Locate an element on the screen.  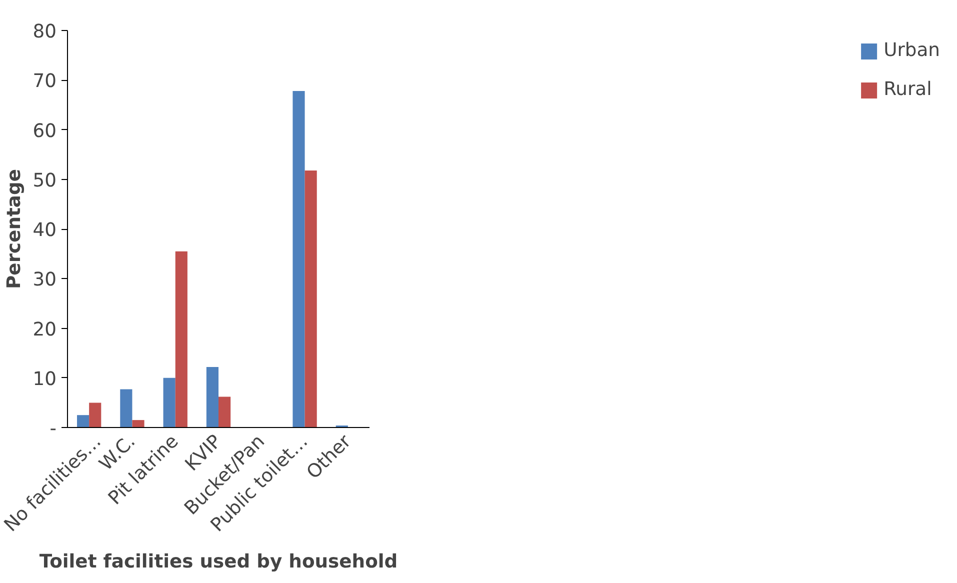
y-tick-label: 80 is located at coordinates (44, 32).